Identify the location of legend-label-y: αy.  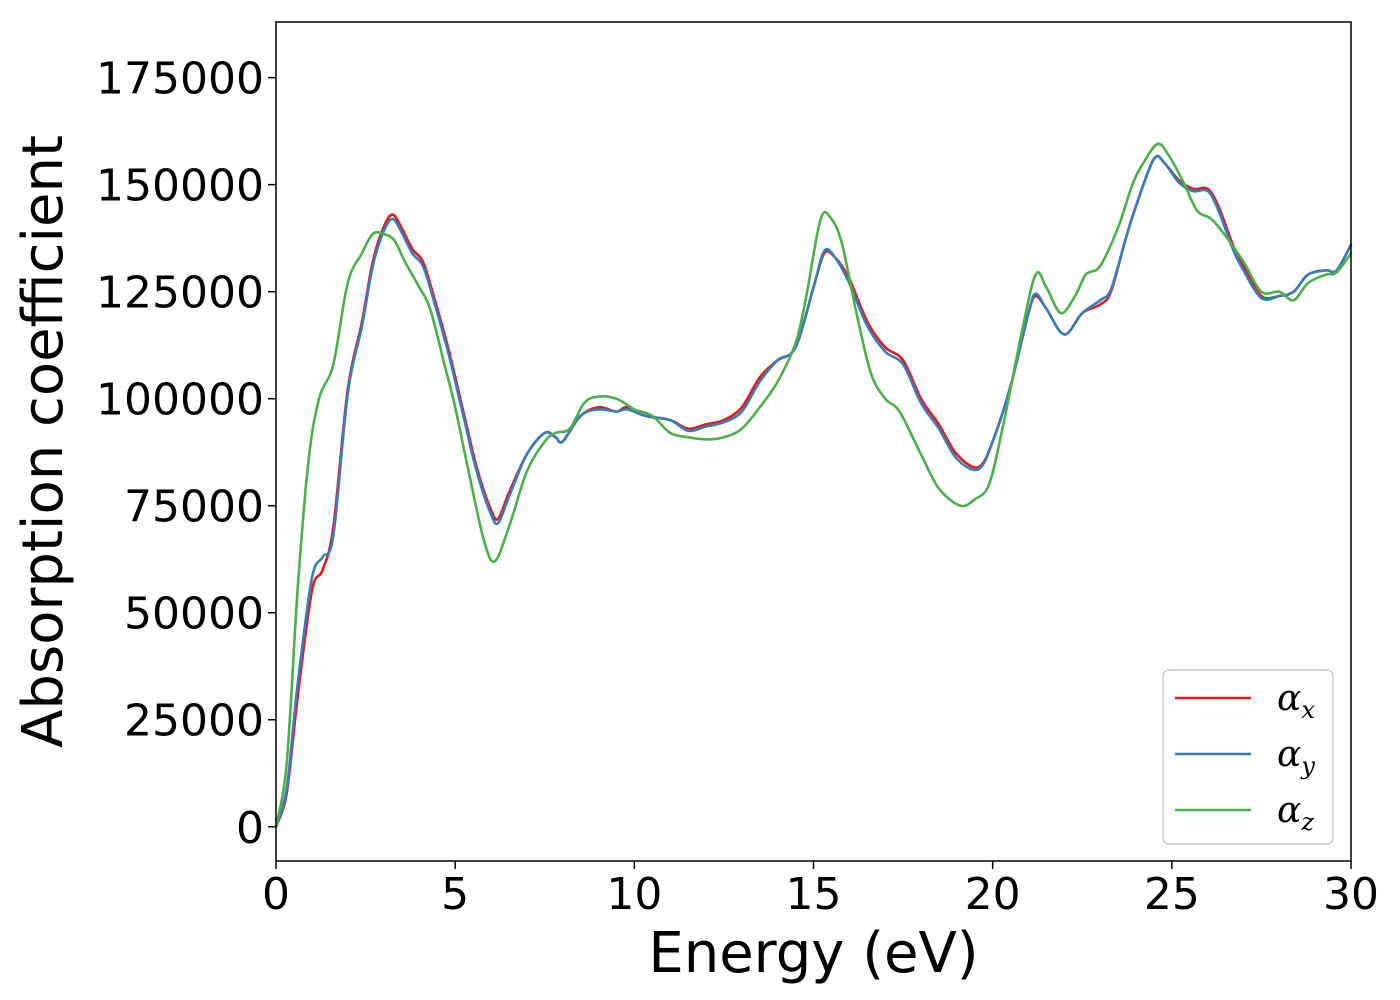
(1296, 757).